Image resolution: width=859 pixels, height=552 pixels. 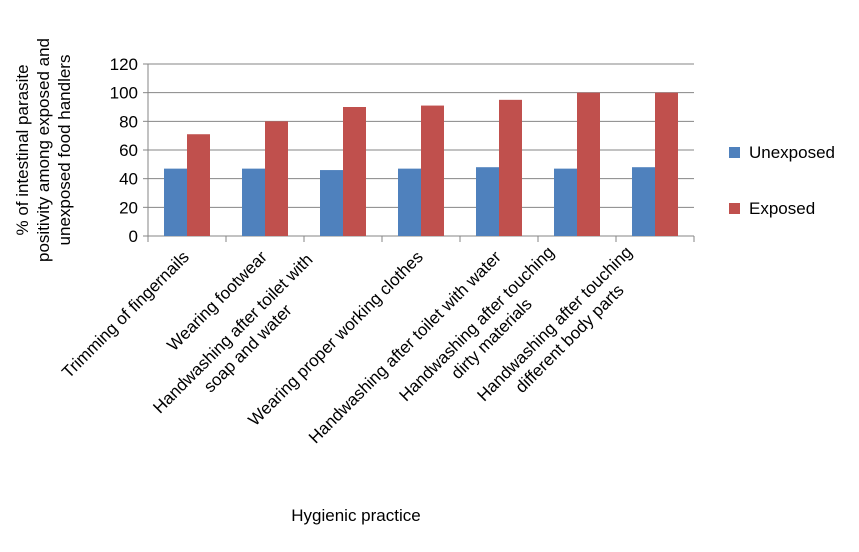 I want to click on y-tick-label: 0, so click(x=133, y=236).